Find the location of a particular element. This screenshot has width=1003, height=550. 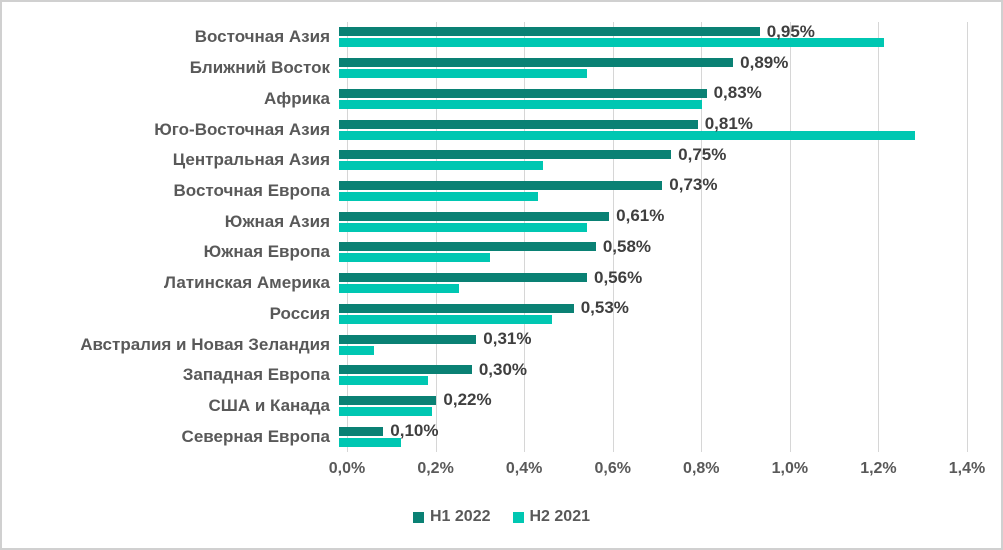

chart-row: Ближний Восток 0,89% is located at coordinates (484, 68).